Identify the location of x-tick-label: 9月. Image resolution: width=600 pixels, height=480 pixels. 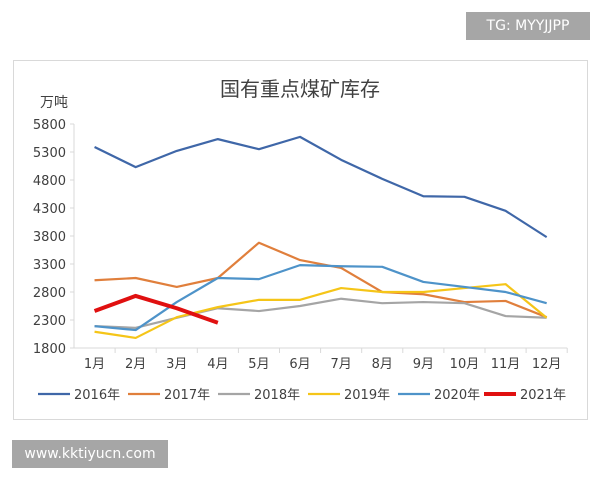
(423, 364).